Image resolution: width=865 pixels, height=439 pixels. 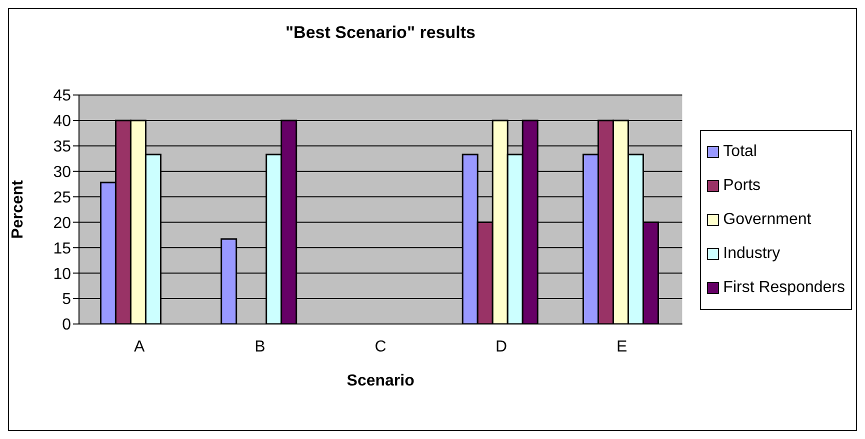 I want to click on x-tick-label: C, so click(x=380, y=347).